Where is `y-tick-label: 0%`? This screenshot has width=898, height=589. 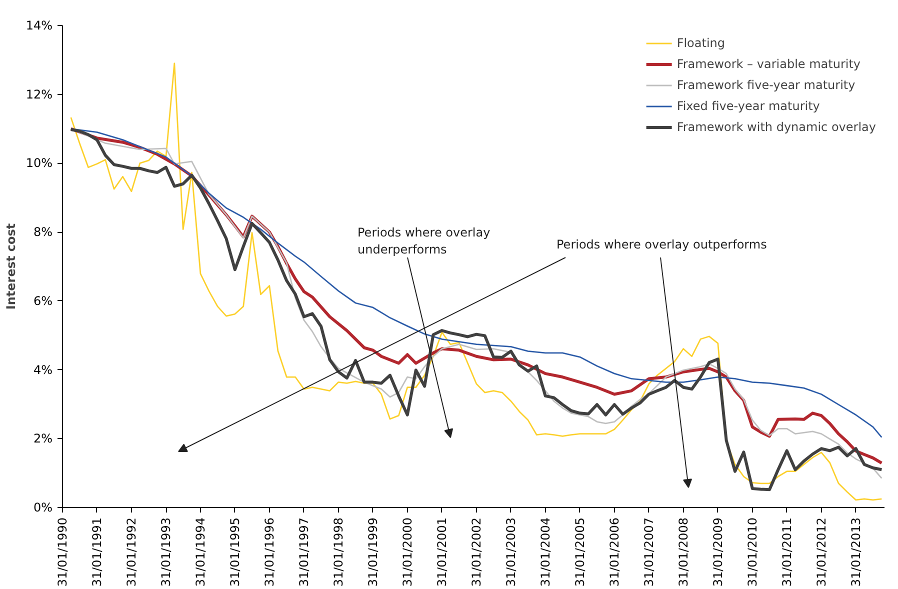 y-tick-label: 0% is located at coordinates (43, 507).